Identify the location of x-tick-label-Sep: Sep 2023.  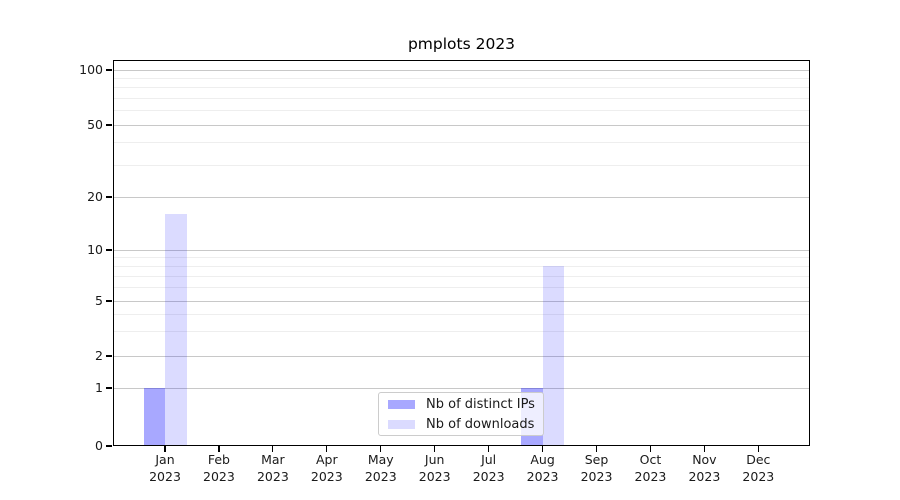
(596, 468).